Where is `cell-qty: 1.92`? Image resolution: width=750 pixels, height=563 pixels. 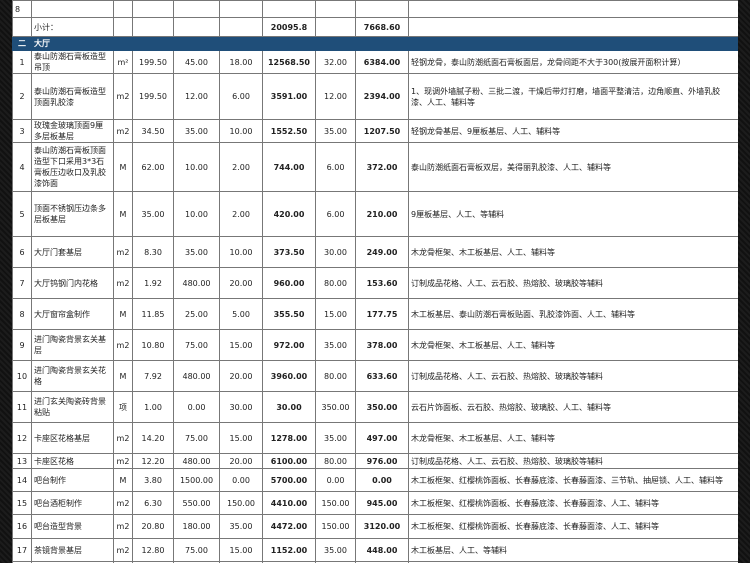 cell-qty: 1.92 is located at coordinates (153, 283).